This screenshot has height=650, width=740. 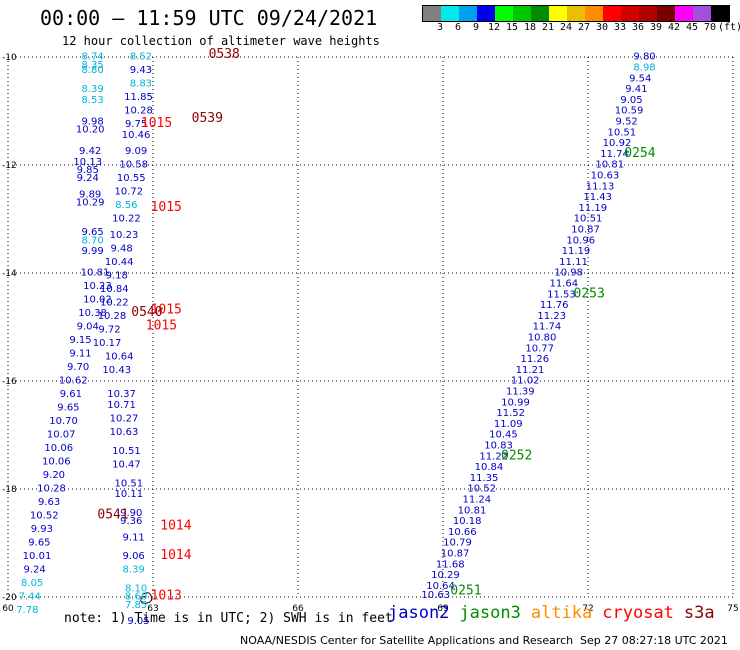 I want to click on swh-value: 11.74, so click(x=547, y=327).